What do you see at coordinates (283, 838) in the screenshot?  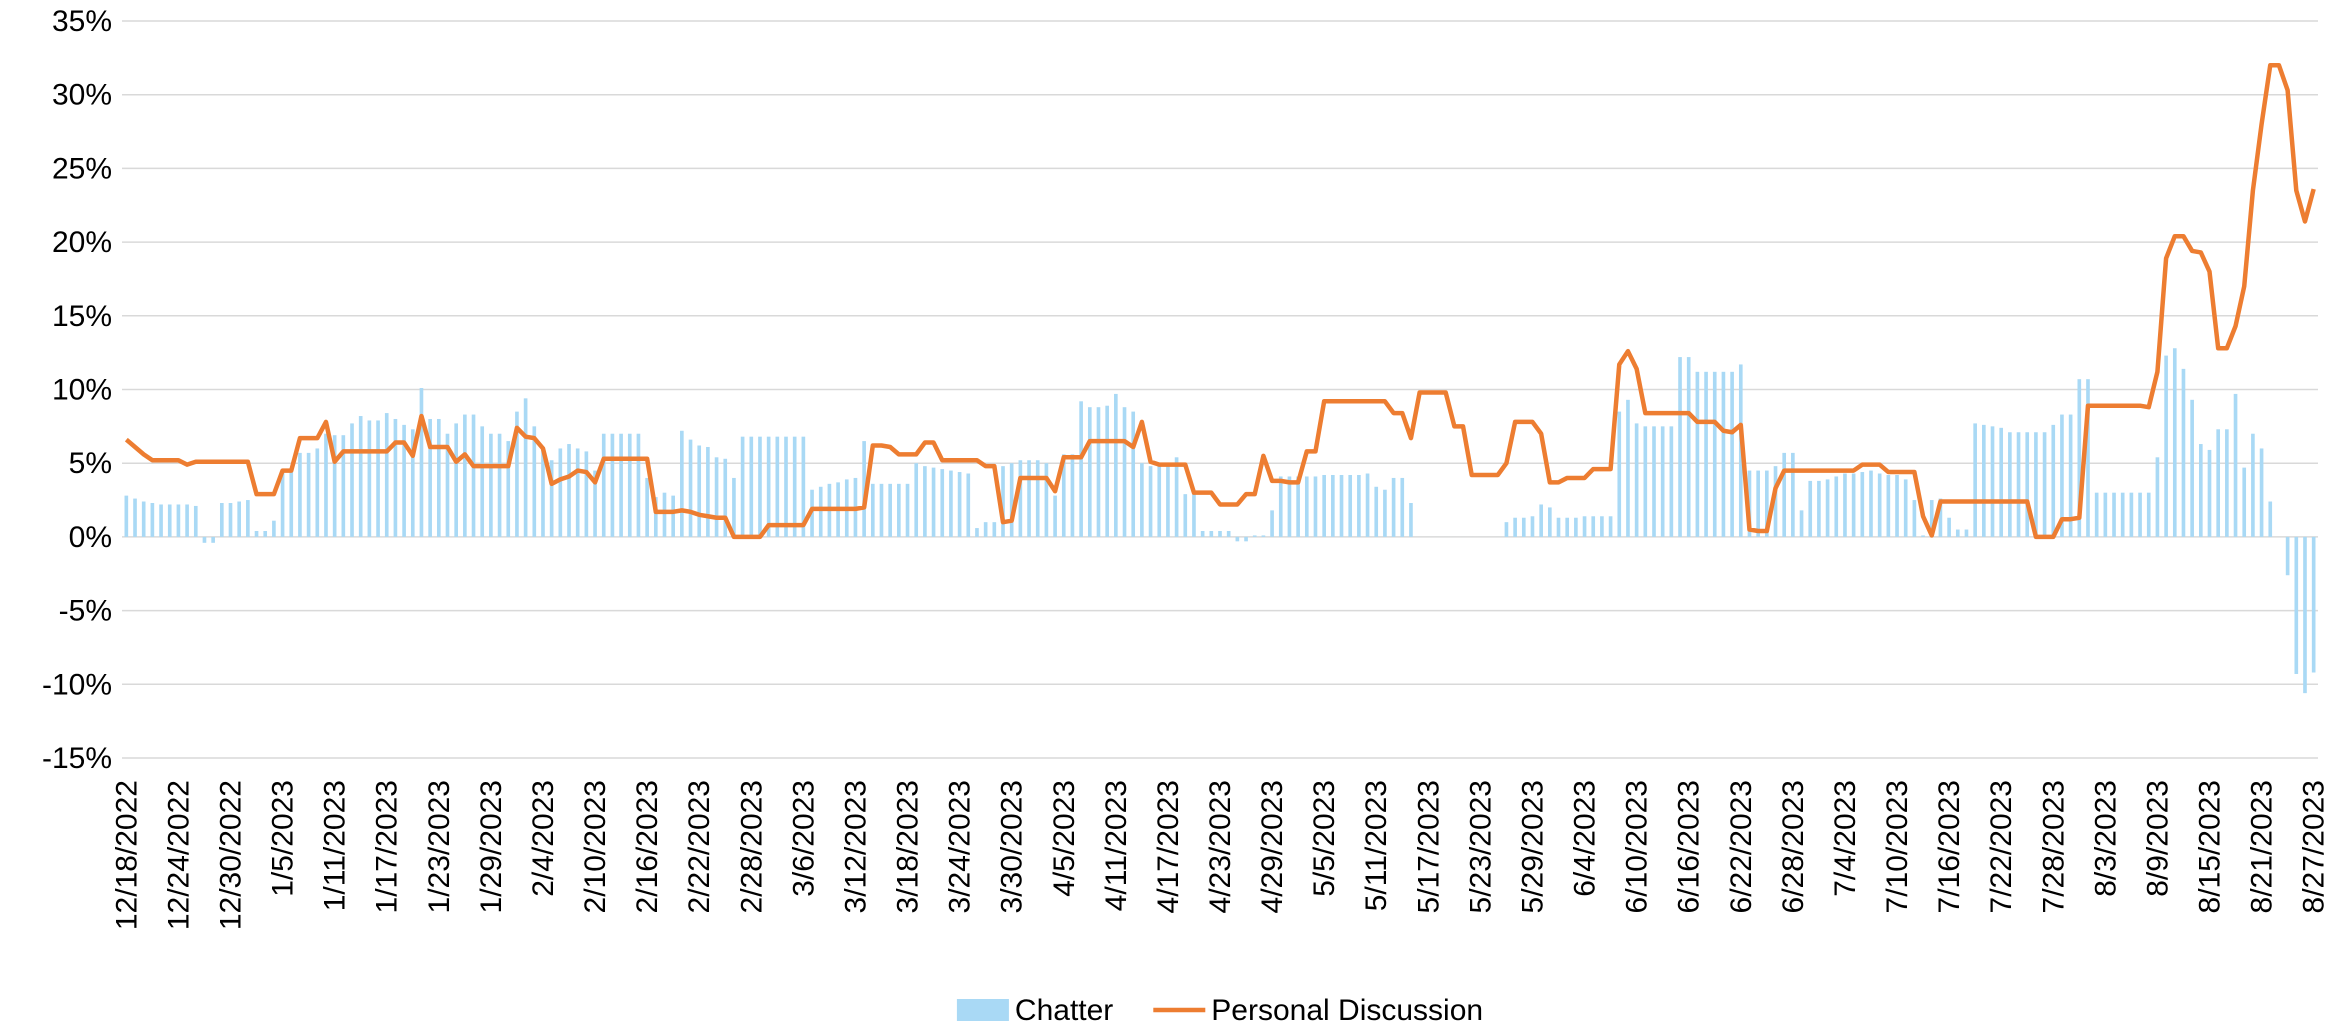 I see `x-tick-label: 1/5/2023` at bounding box center [283, 838].